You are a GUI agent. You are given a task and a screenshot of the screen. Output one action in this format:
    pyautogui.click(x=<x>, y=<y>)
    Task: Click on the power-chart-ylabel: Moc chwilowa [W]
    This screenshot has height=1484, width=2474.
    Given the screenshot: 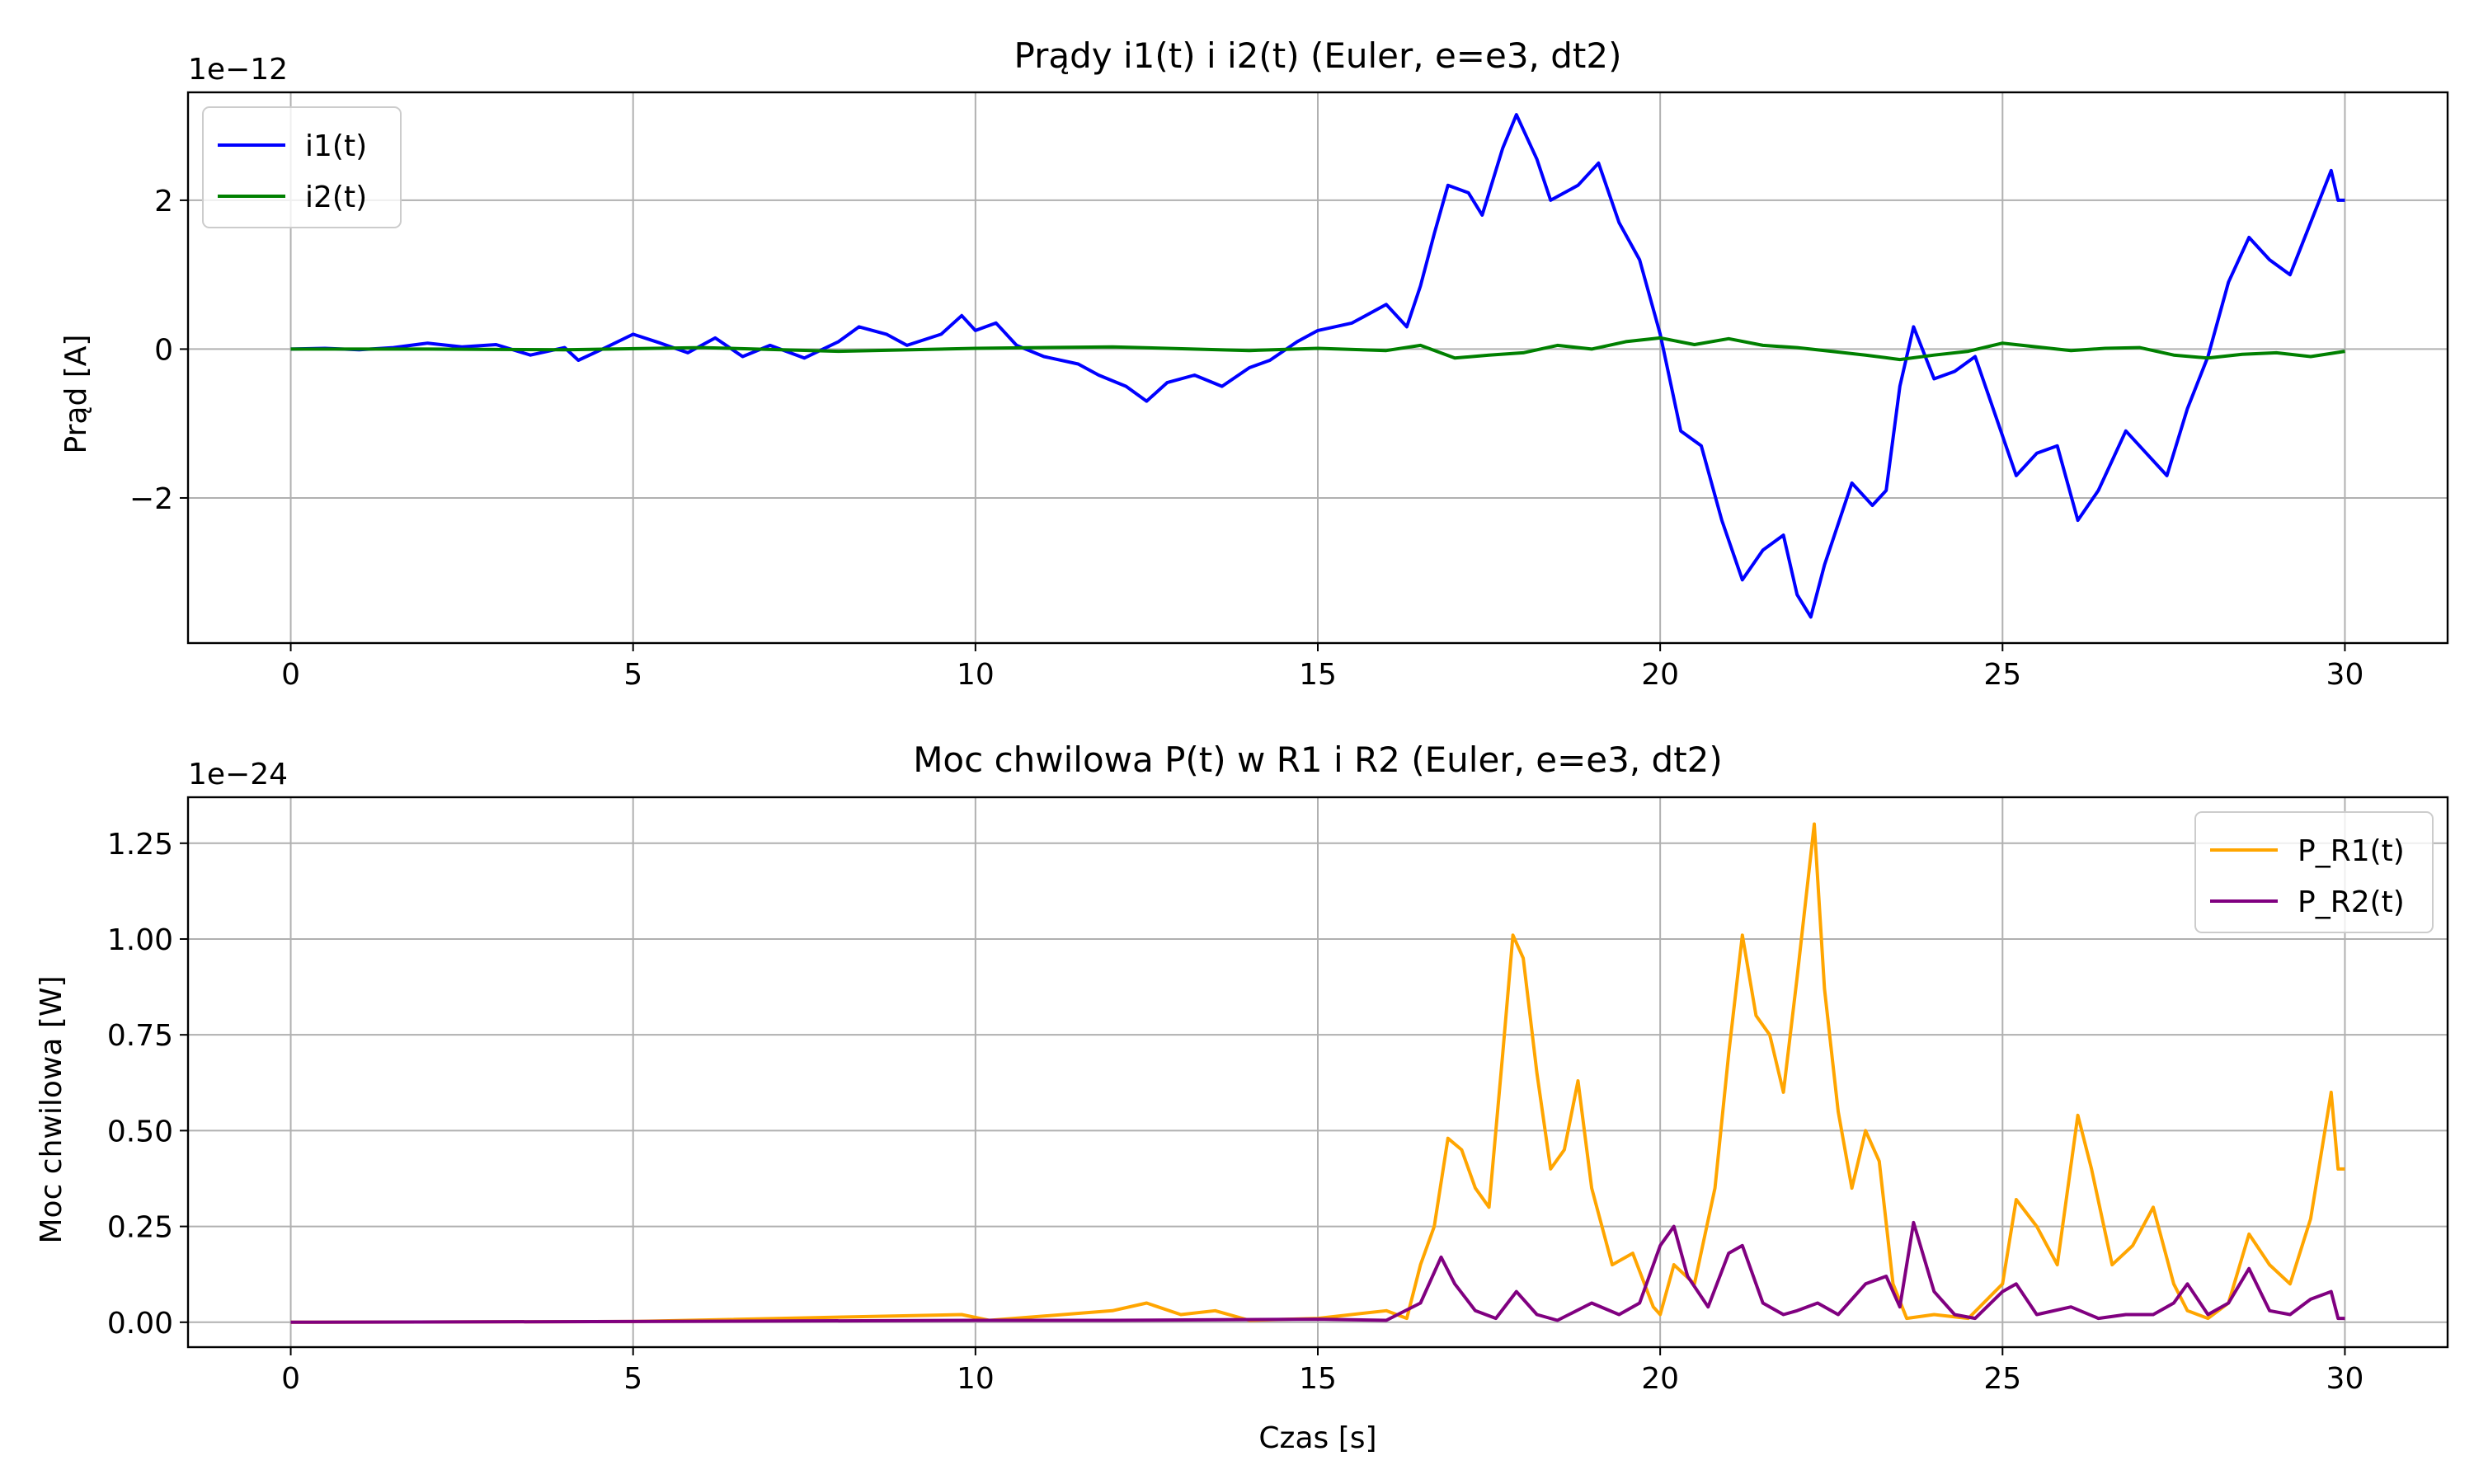 What is the action you would take?
    pyautogui.click(x=51, y=1109)
    